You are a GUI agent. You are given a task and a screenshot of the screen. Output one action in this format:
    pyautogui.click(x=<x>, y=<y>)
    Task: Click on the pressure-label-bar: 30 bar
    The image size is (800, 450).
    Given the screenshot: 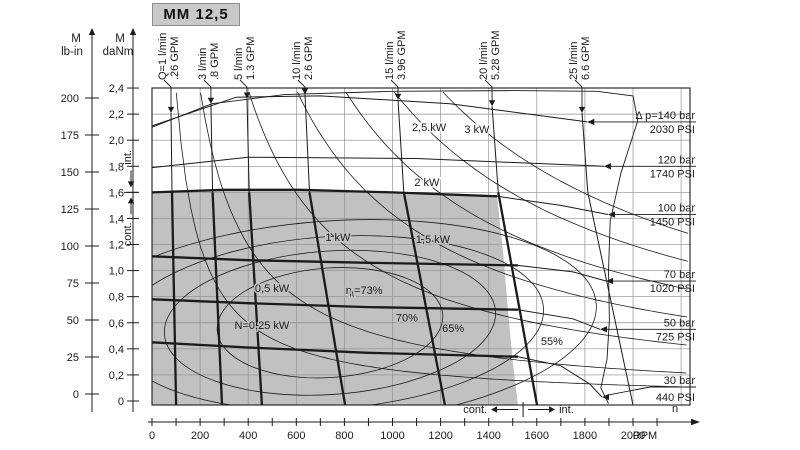 What is the action you would take?
    pyautogui.click(x=680, y=381)
    